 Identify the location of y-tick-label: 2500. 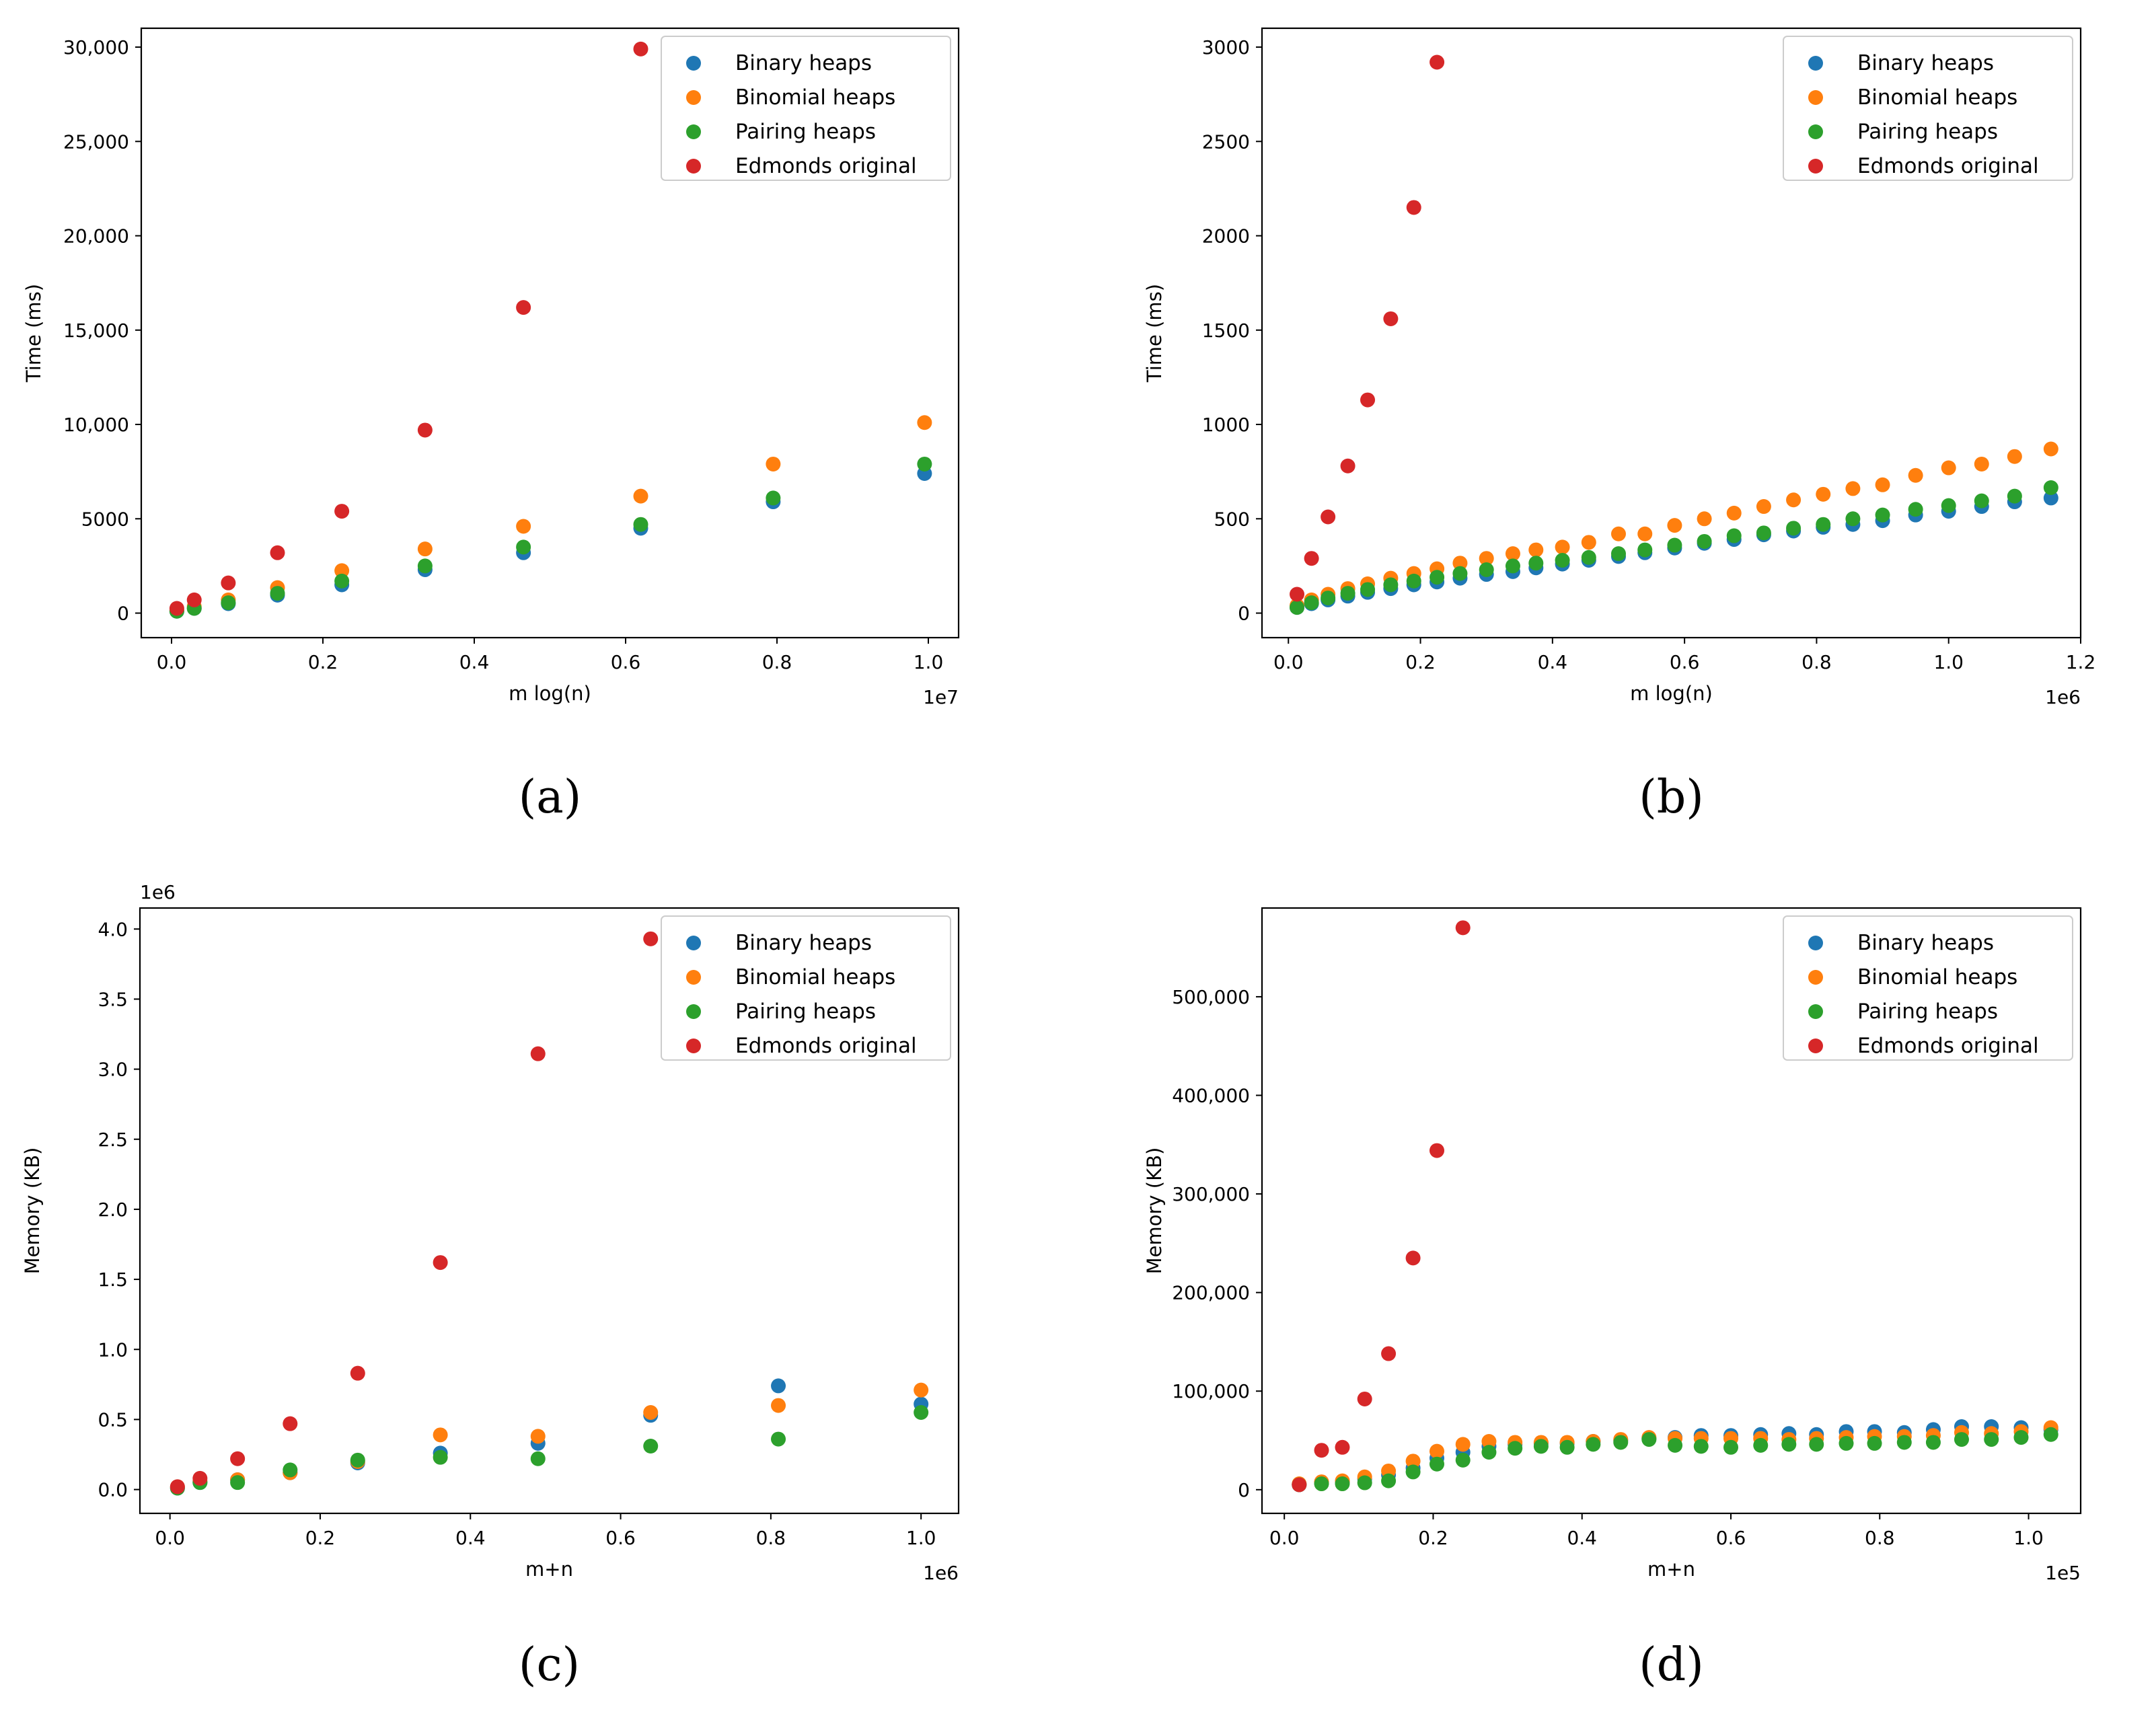
(1226, 141).